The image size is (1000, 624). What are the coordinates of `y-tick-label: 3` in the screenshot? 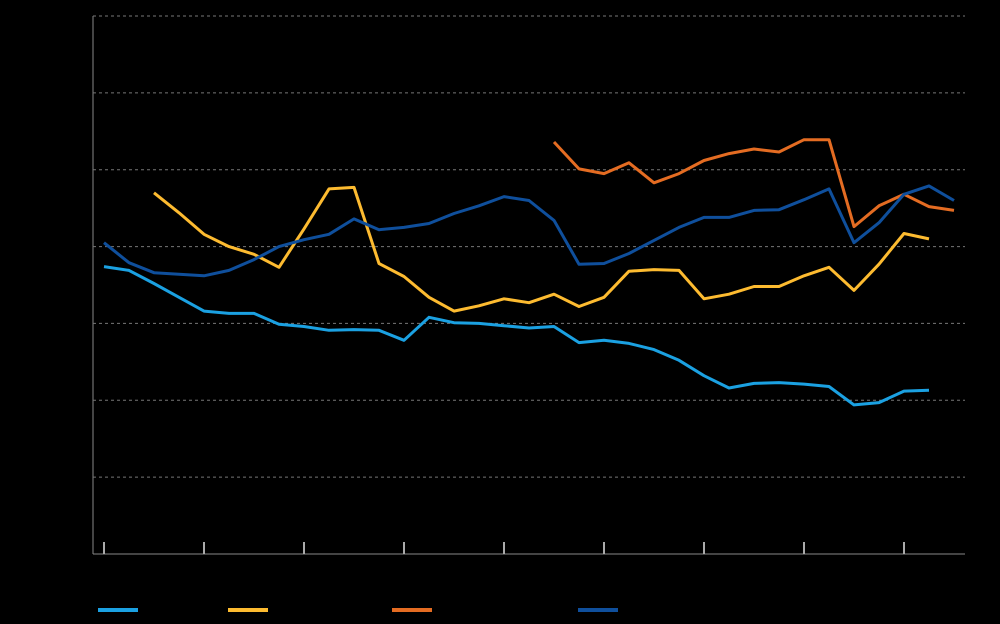 It's located at (81, 323).